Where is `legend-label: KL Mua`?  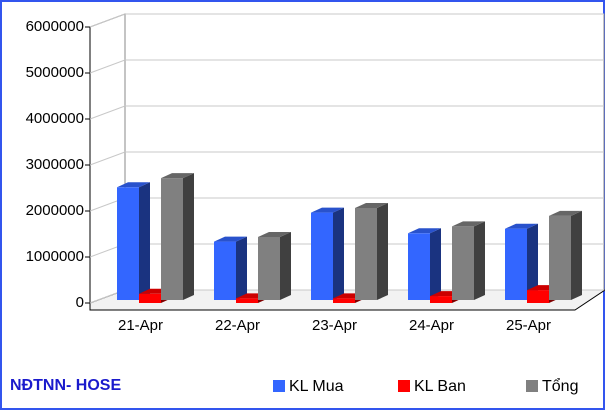 legend-label: KL Mua is located at coordinates (316, 386).